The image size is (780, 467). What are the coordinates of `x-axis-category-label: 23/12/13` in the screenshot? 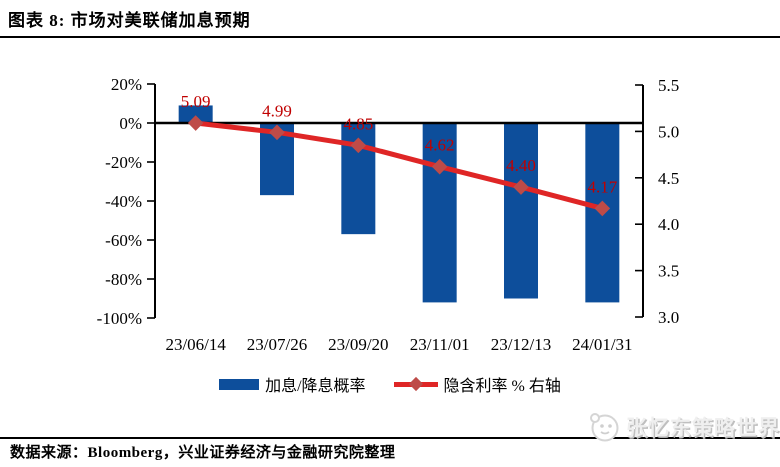 It's located at (521, 344).